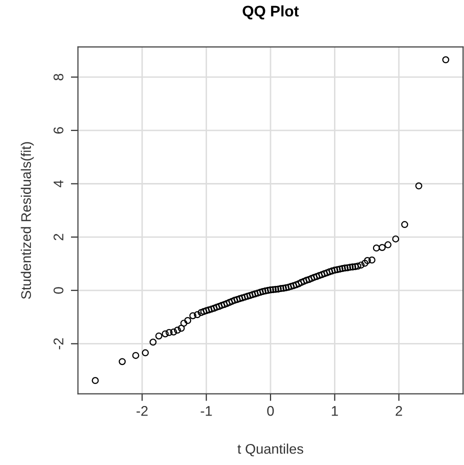 This screenshot has width=464, height=465. I want to click on y-tick-label: 0, so click(59, 290).